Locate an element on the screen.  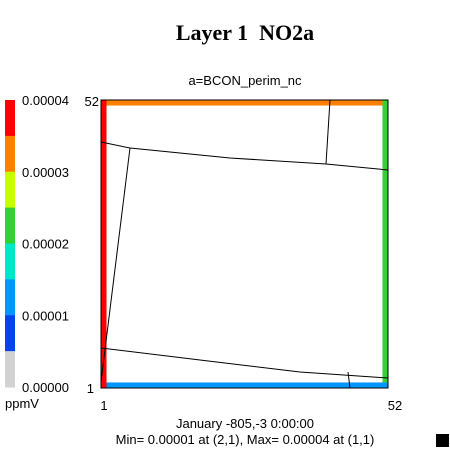
colorbar-labels: 0.00004 0.00003 0.00002 0.00001 0.00000 is located at coordinates (45, 244).